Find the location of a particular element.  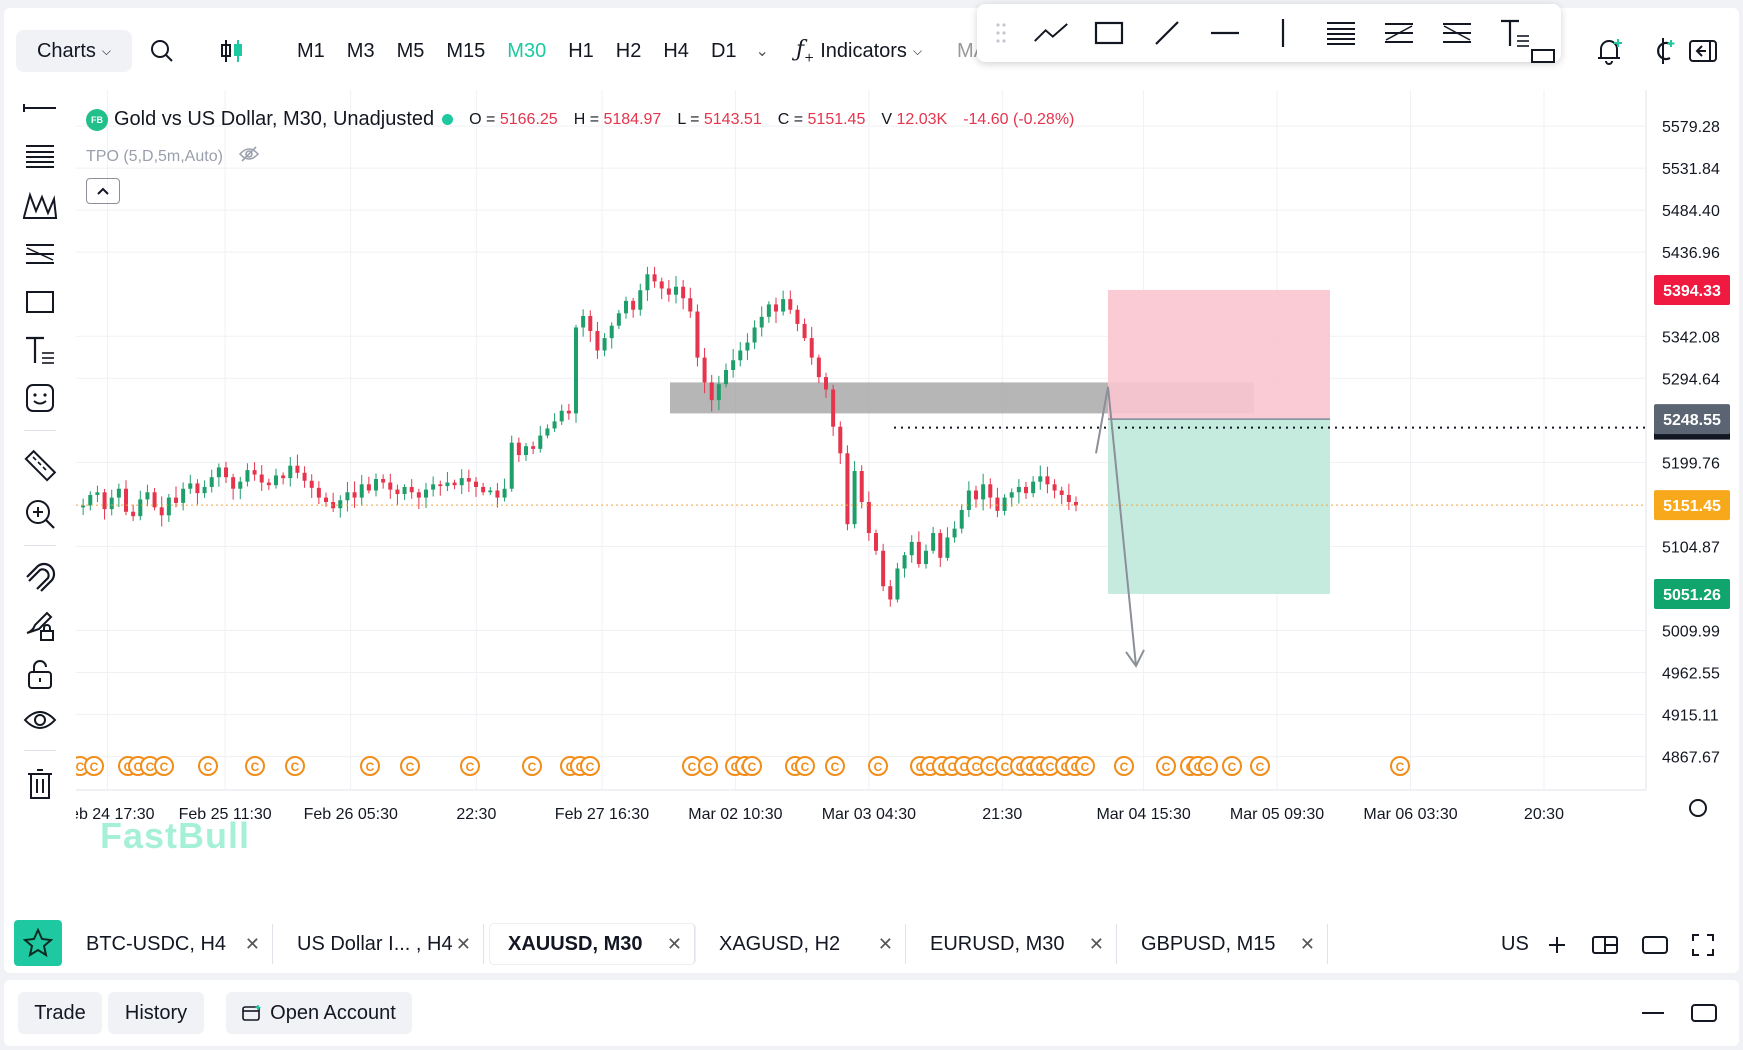

search-icon is located at coordinates (162, 51).